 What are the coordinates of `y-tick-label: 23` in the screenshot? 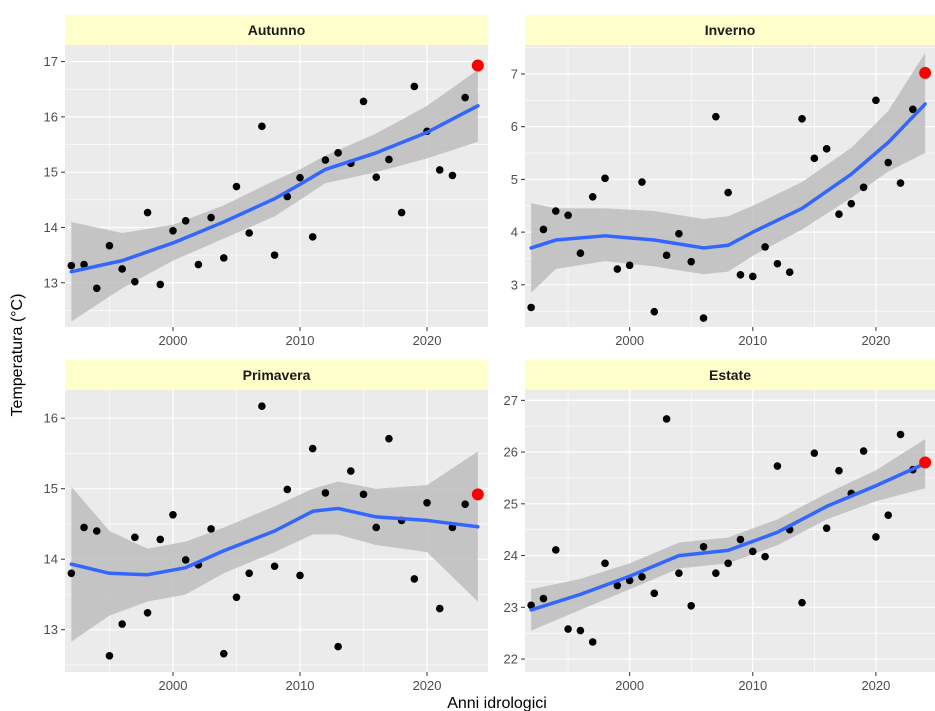 It's located at (511, 607).